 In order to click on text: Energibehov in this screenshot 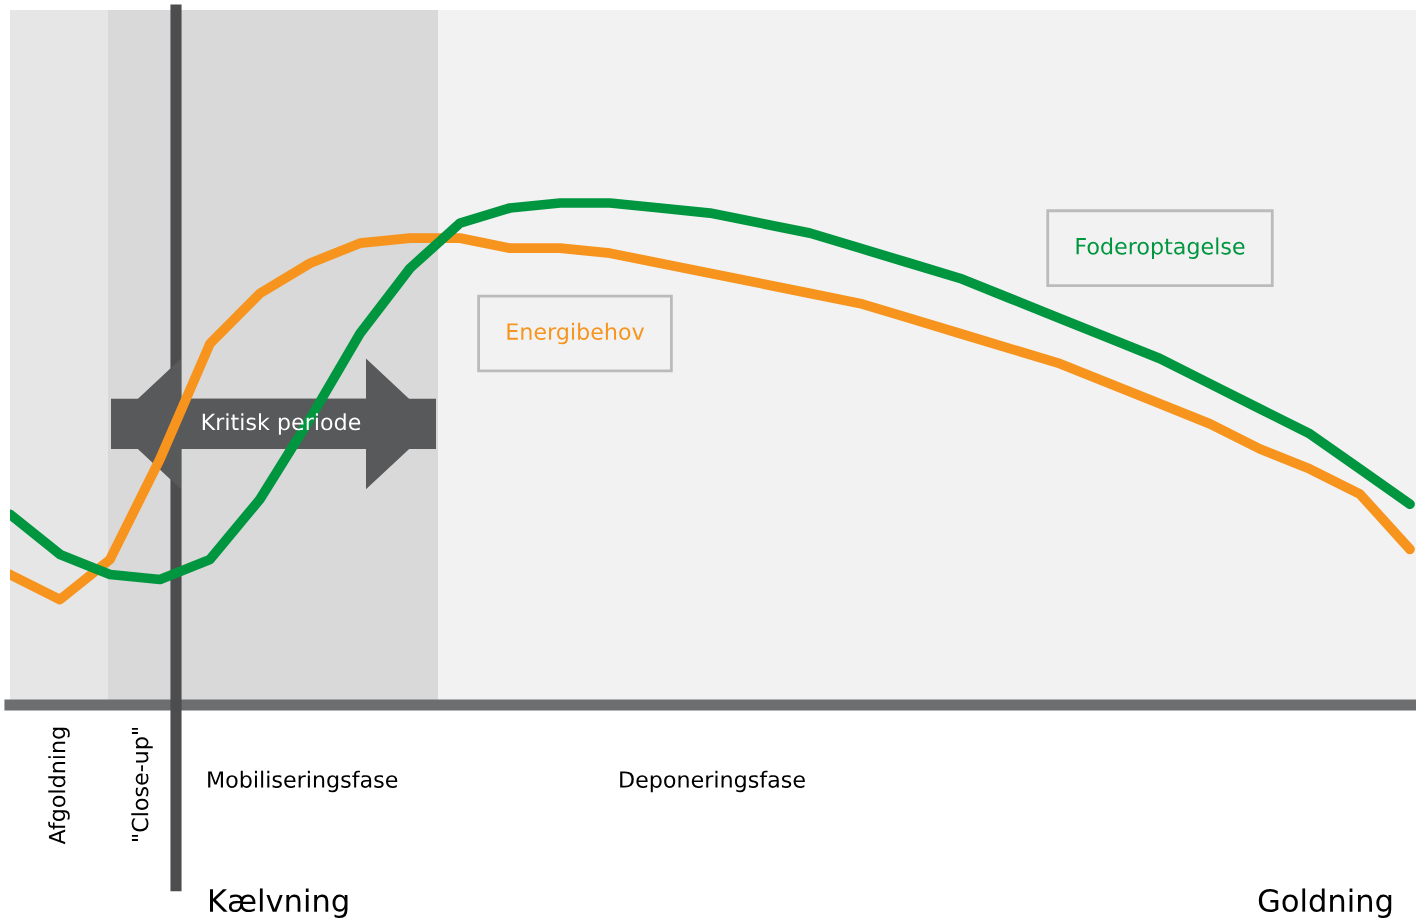, I will do `click(576, 333)`.